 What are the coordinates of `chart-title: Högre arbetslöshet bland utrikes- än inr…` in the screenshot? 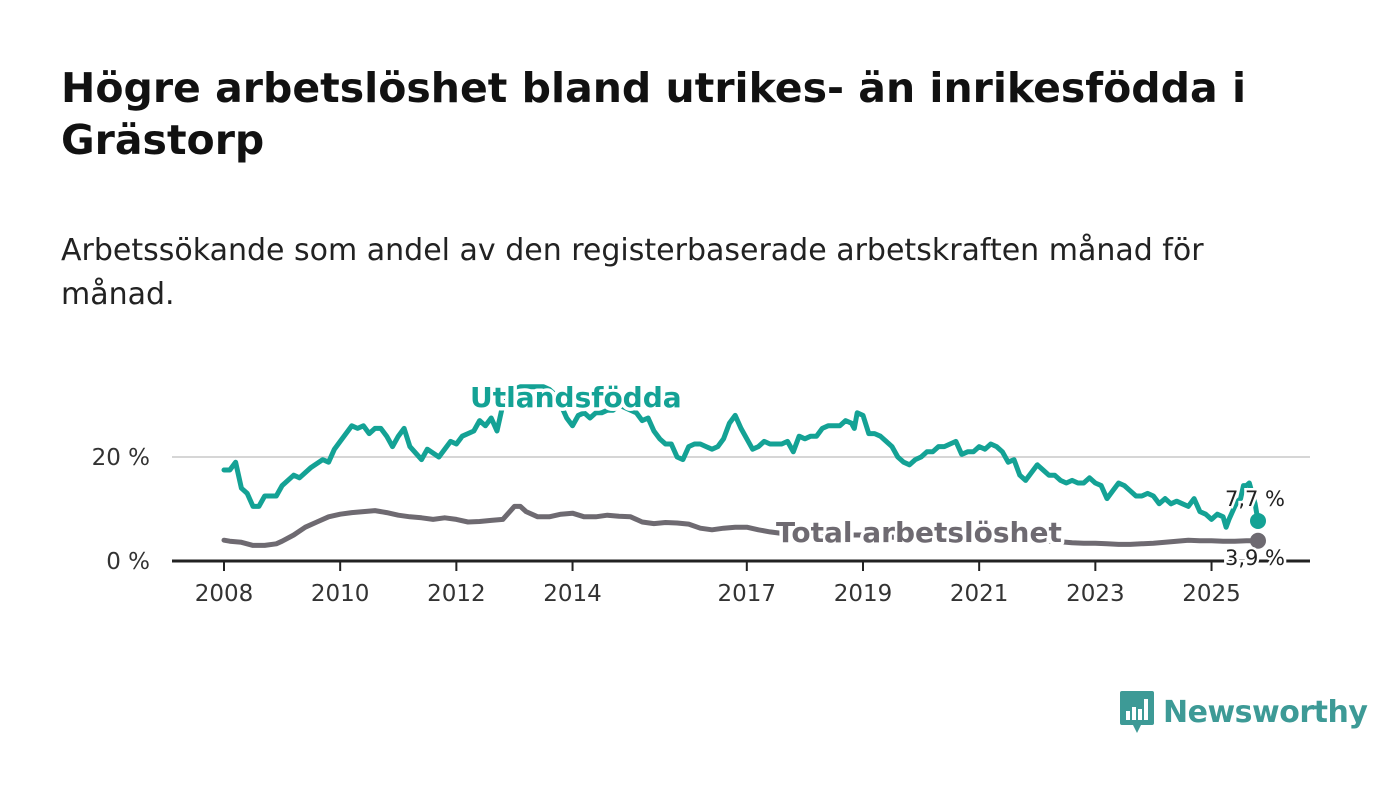 It's located at (653, 114).